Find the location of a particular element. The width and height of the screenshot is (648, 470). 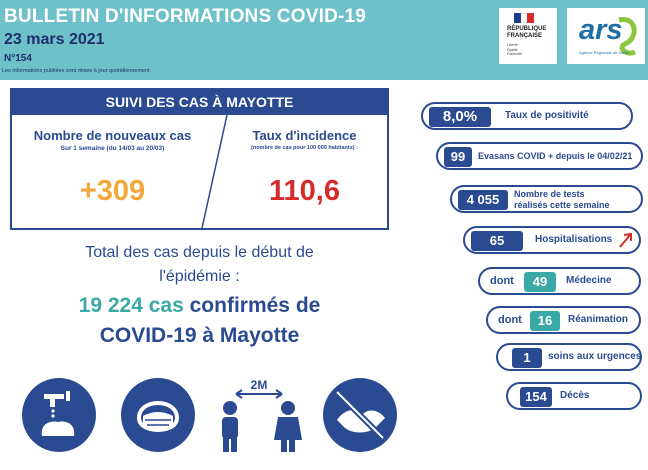

indicator-hospitalisations: 65 Hospitalisations is located at coordinates (552, 240).